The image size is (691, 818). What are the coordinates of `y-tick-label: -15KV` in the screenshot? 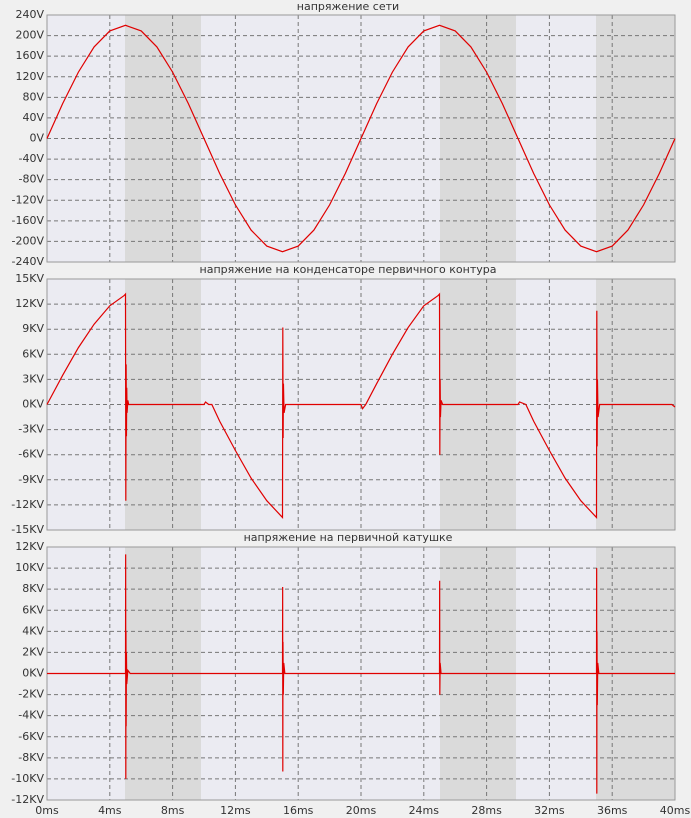 It's located at (27, 529).